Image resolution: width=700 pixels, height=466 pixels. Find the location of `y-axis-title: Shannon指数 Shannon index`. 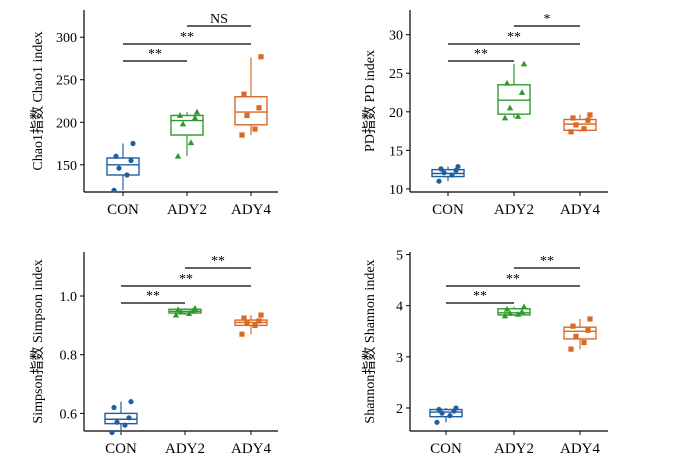

y-axis-title: Shannon指数 Shannon index is located at coordinates (370, 341).